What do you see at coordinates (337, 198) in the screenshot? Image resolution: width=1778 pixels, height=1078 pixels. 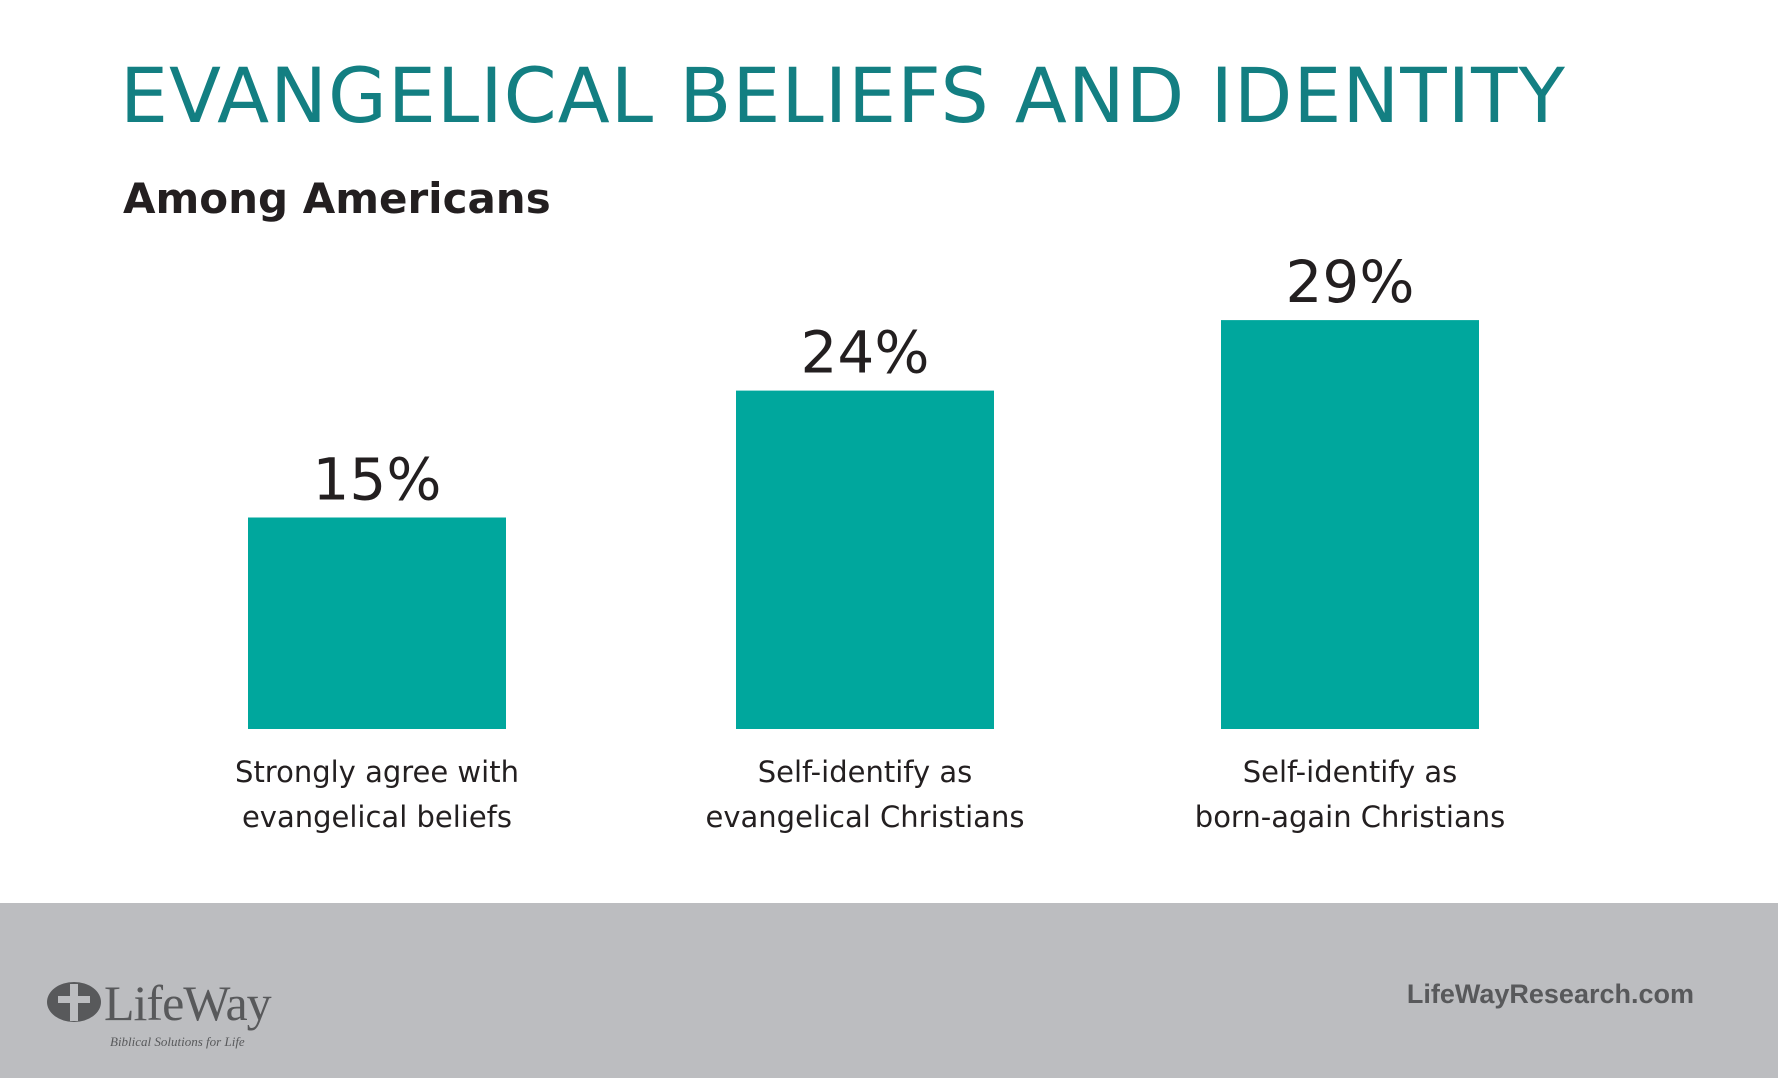 I see `chart-subtitle: Among Americans` at bounding box center [337, 198].